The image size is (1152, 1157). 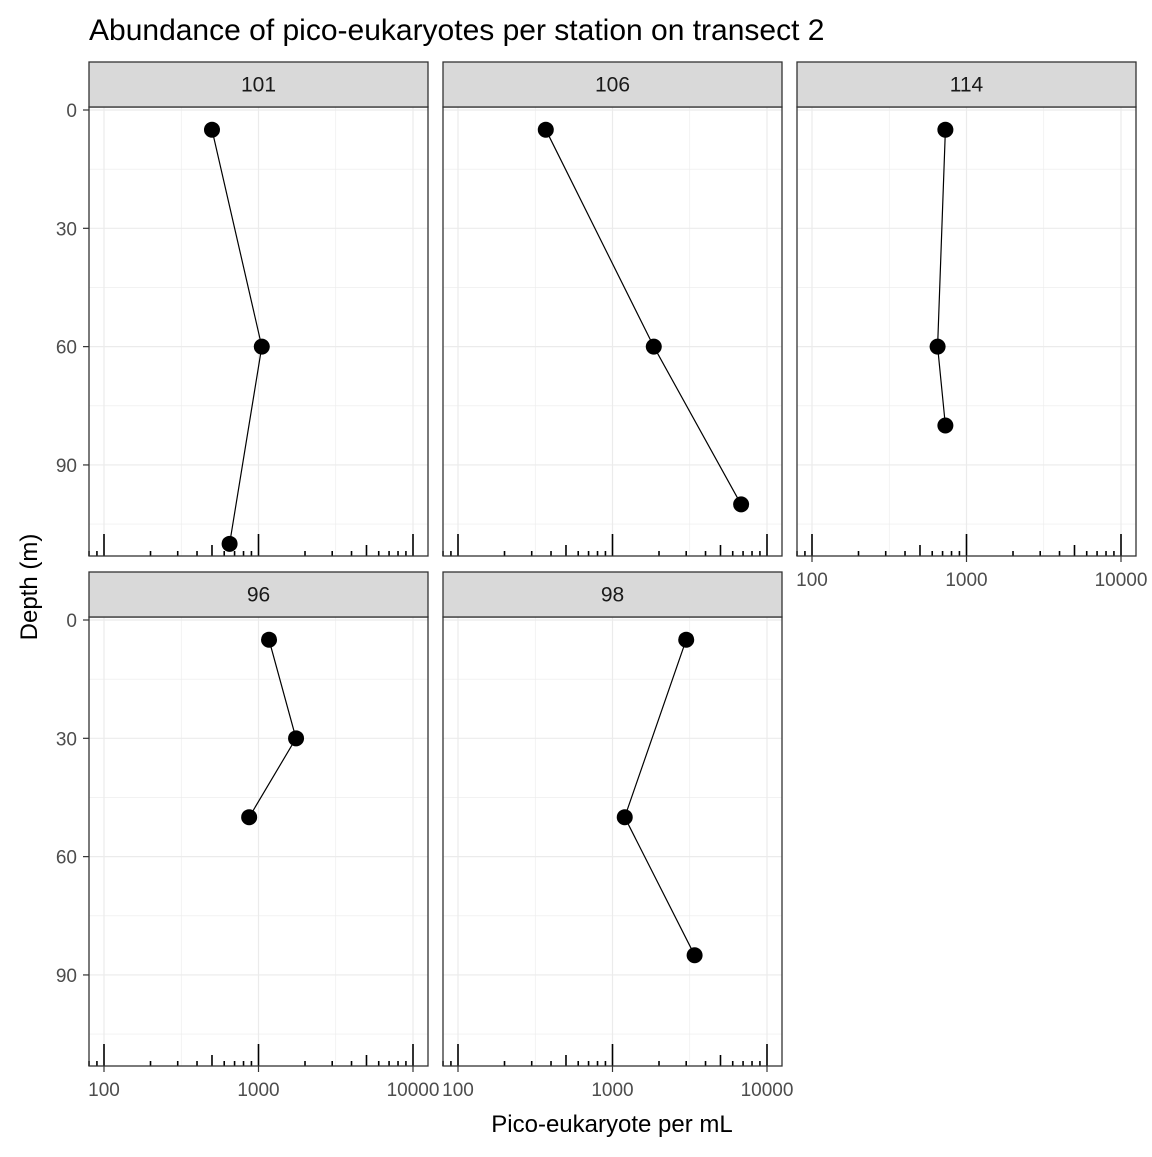 I want to click on strip-label: 114, so click(x=967, y=85).